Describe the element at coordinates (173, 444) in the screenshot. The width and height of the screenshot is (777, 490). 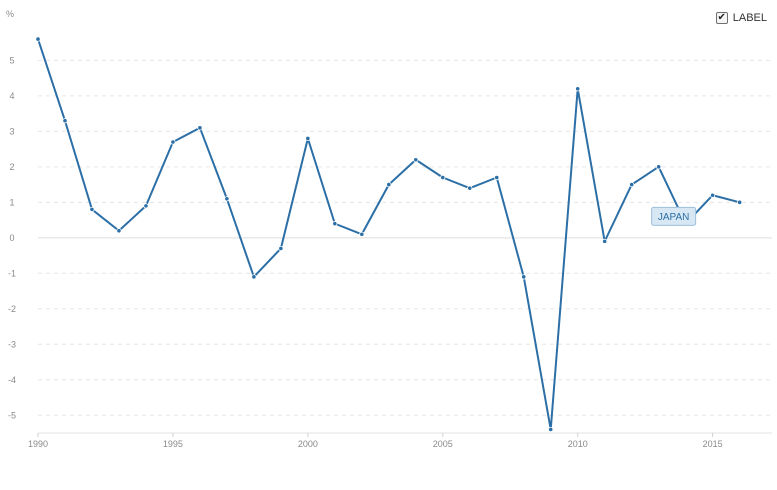
I see `x-tick-label: 1995` at that location.